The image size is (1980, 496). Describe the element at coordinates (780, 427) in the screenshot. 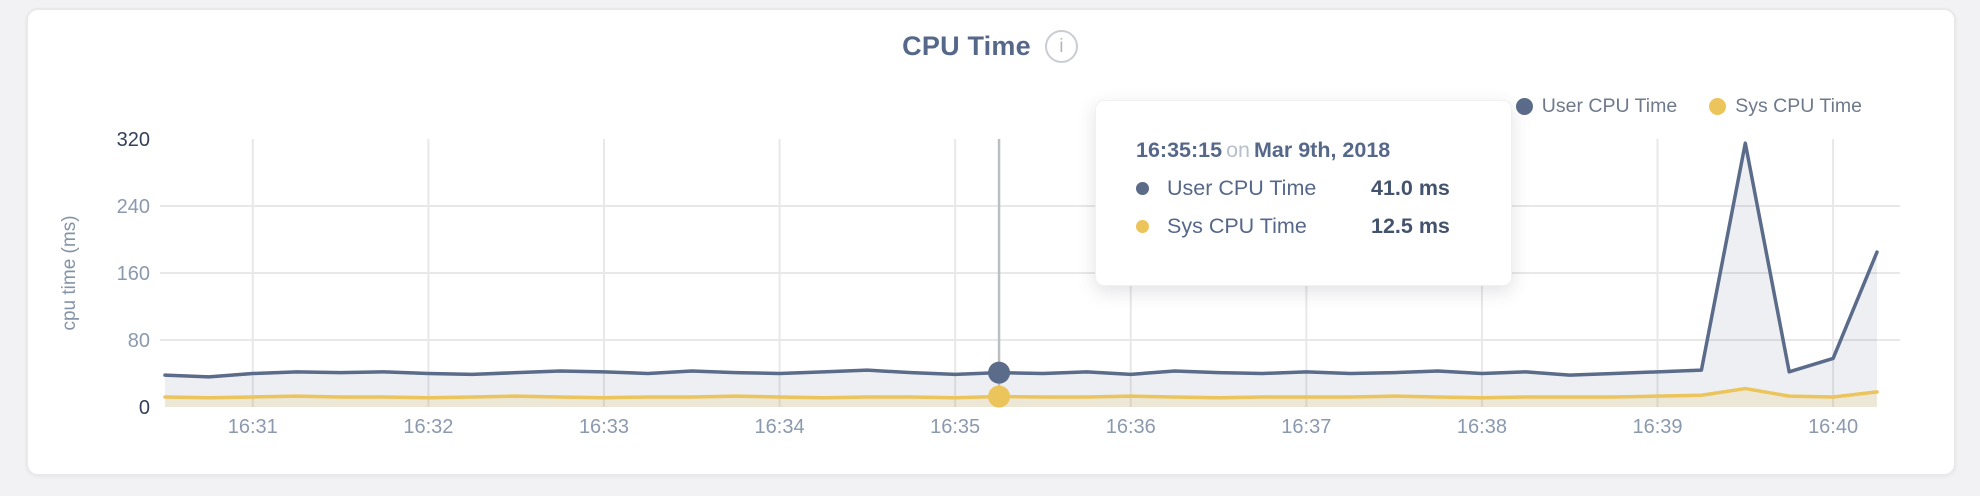

I see `x-tick-label: 16:34` at that location.